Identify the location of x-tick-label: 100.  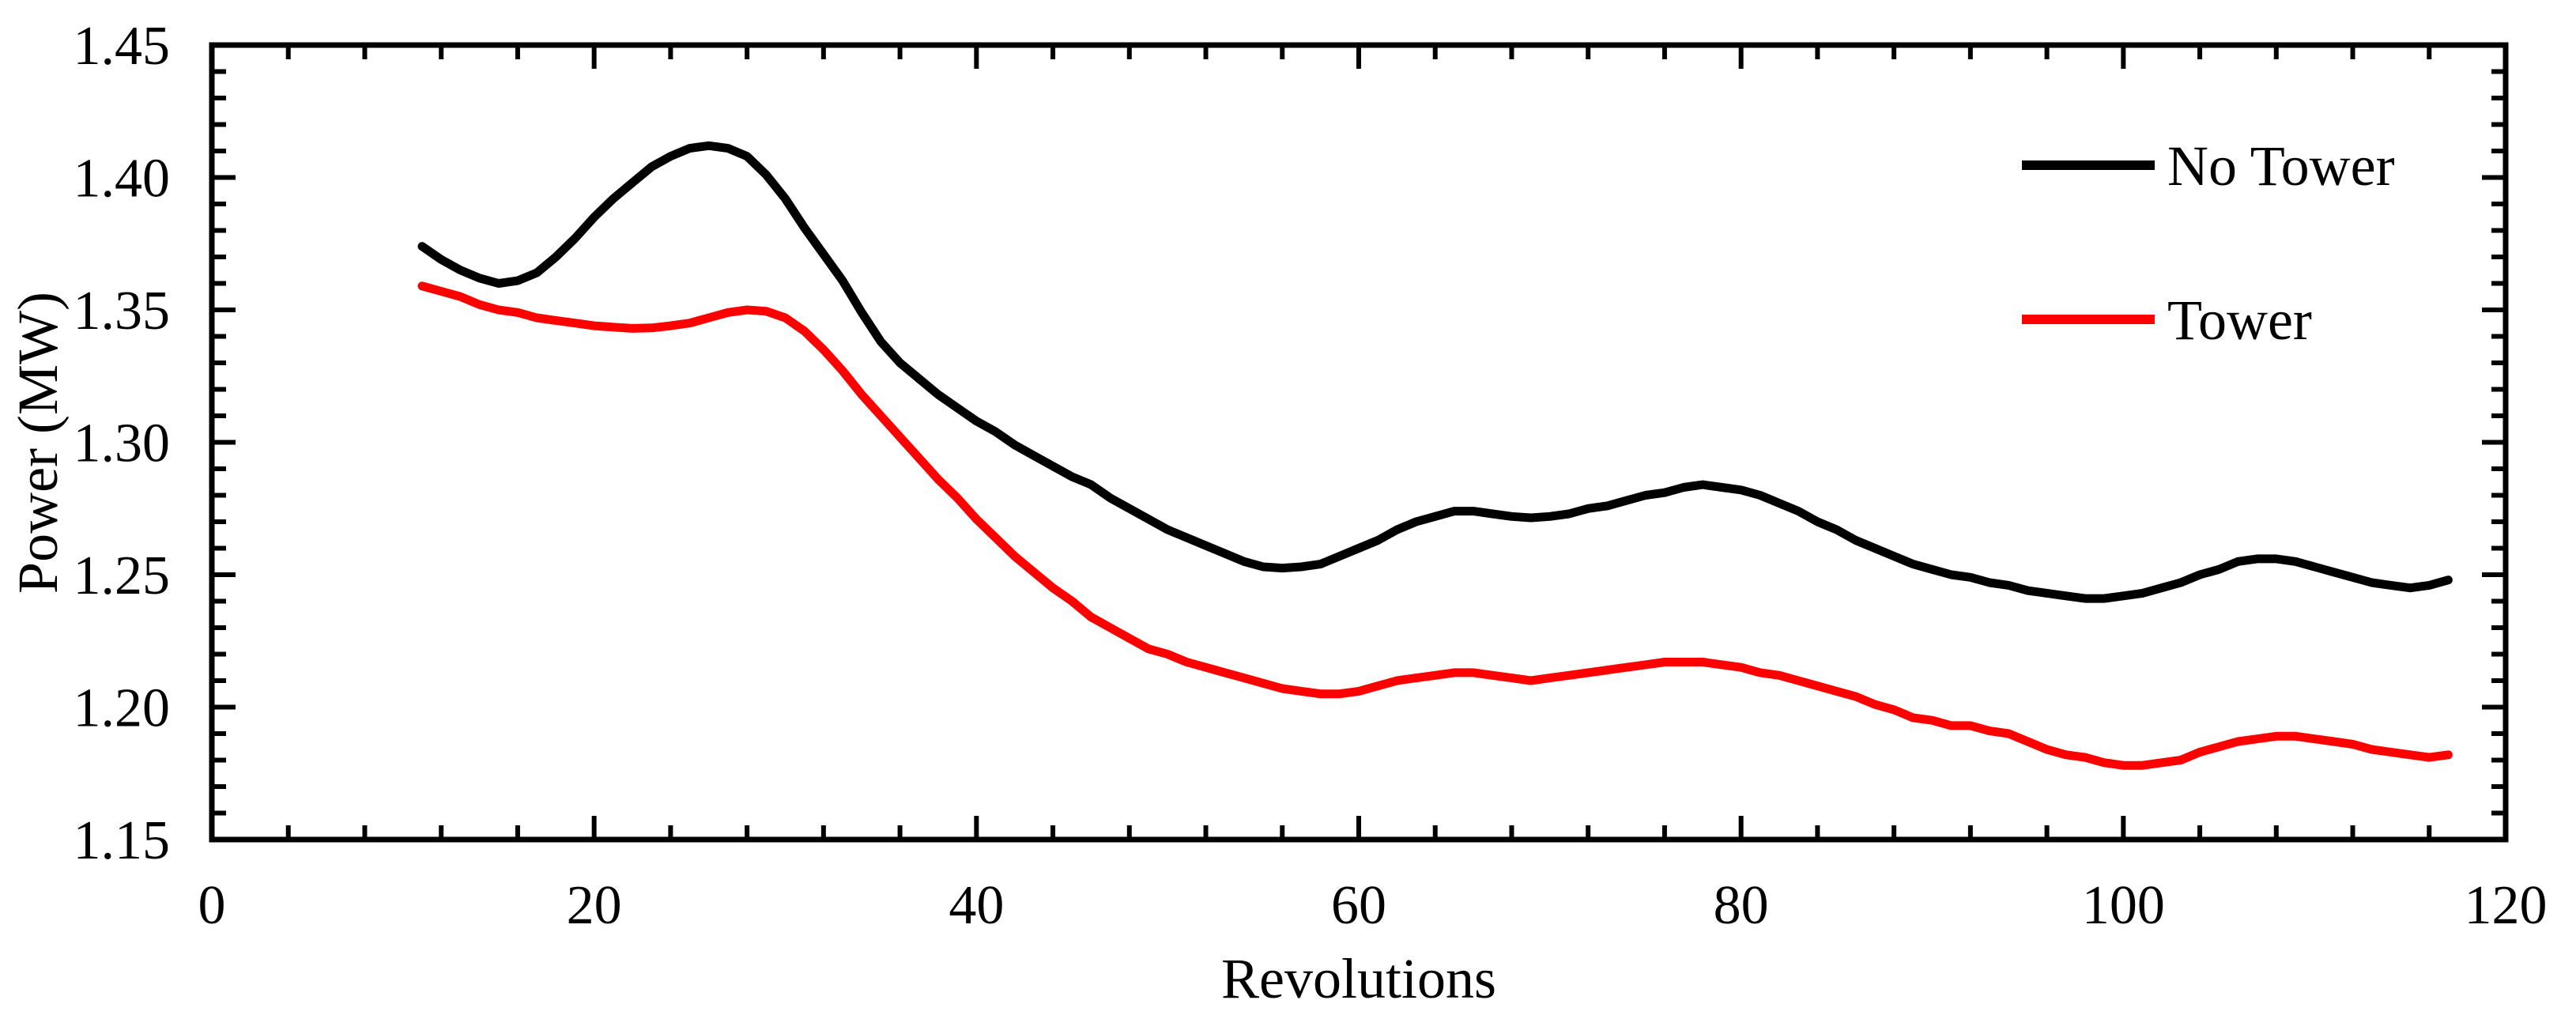
(2123, 905).